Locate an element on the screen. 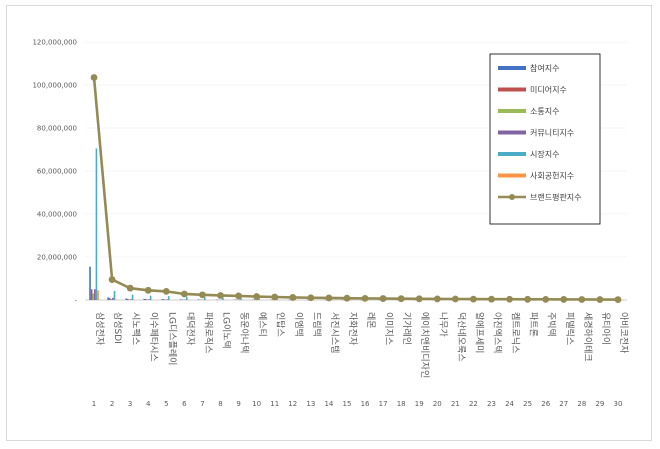 The image size is (660, 449). rank-label: 3 is located at coordinates (130, 404).